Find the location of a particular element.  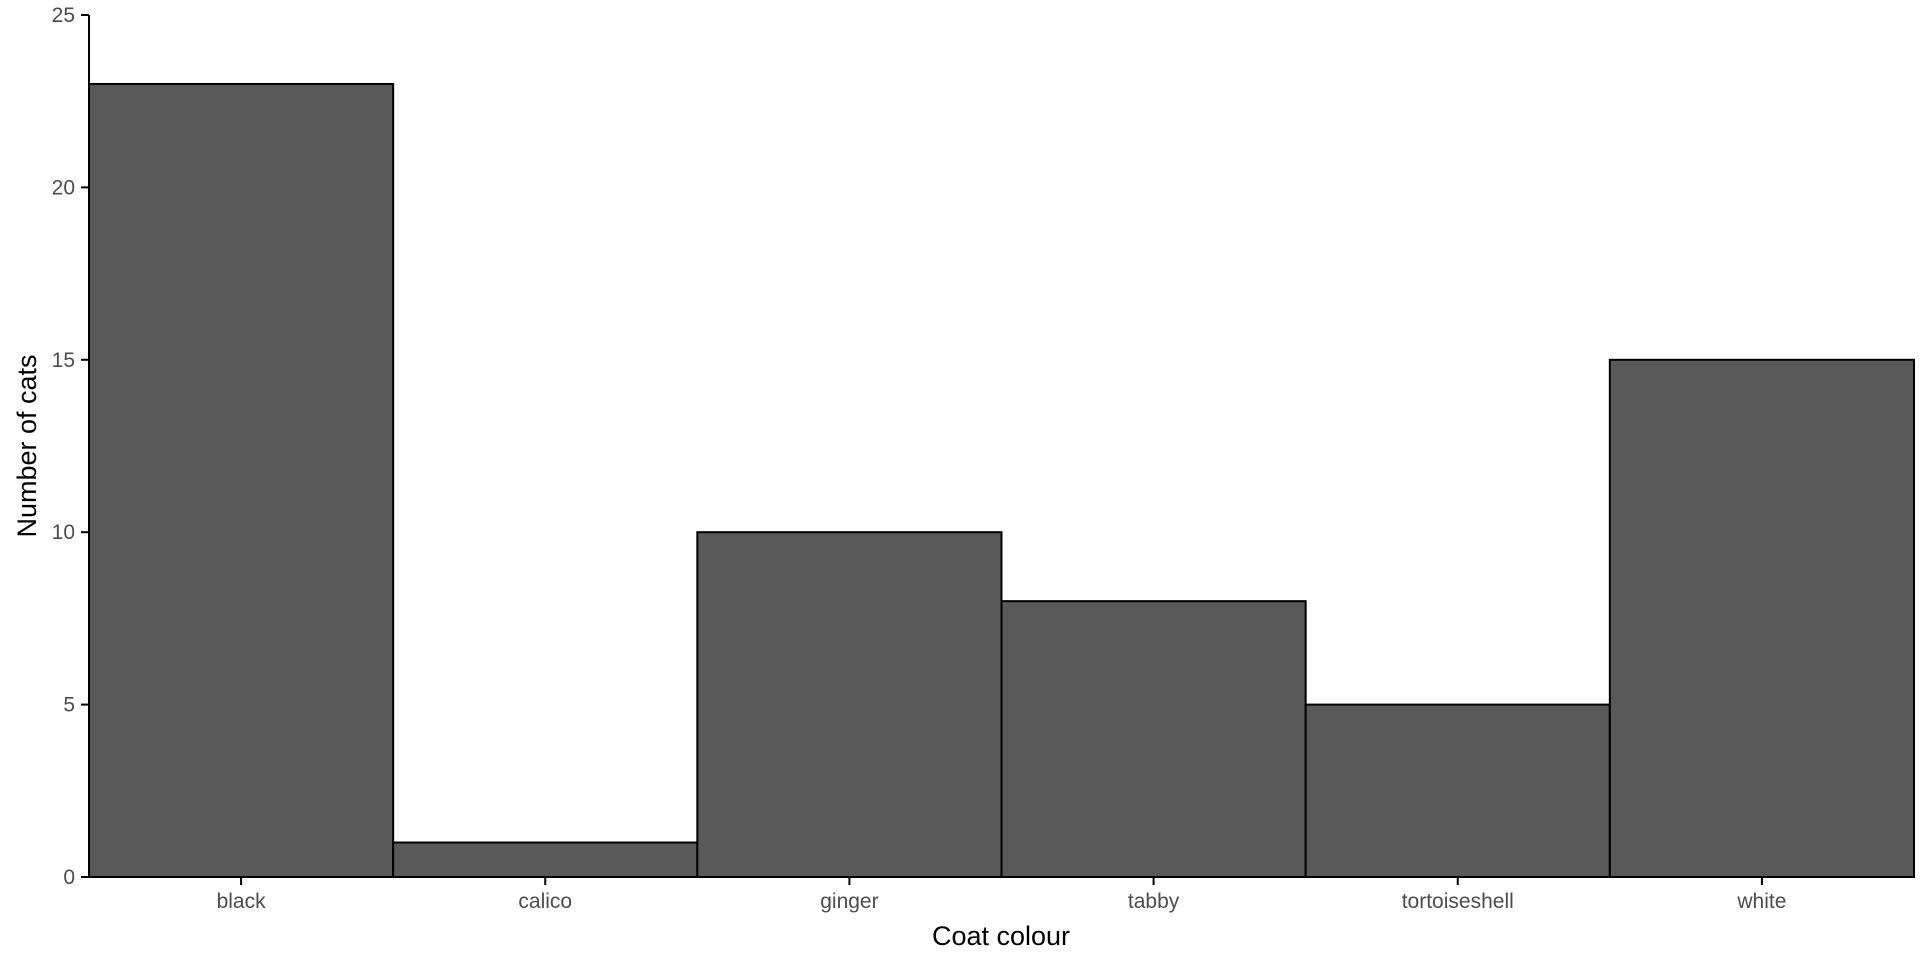

x-tick-label-black: black is located at coordinates (242, 901).